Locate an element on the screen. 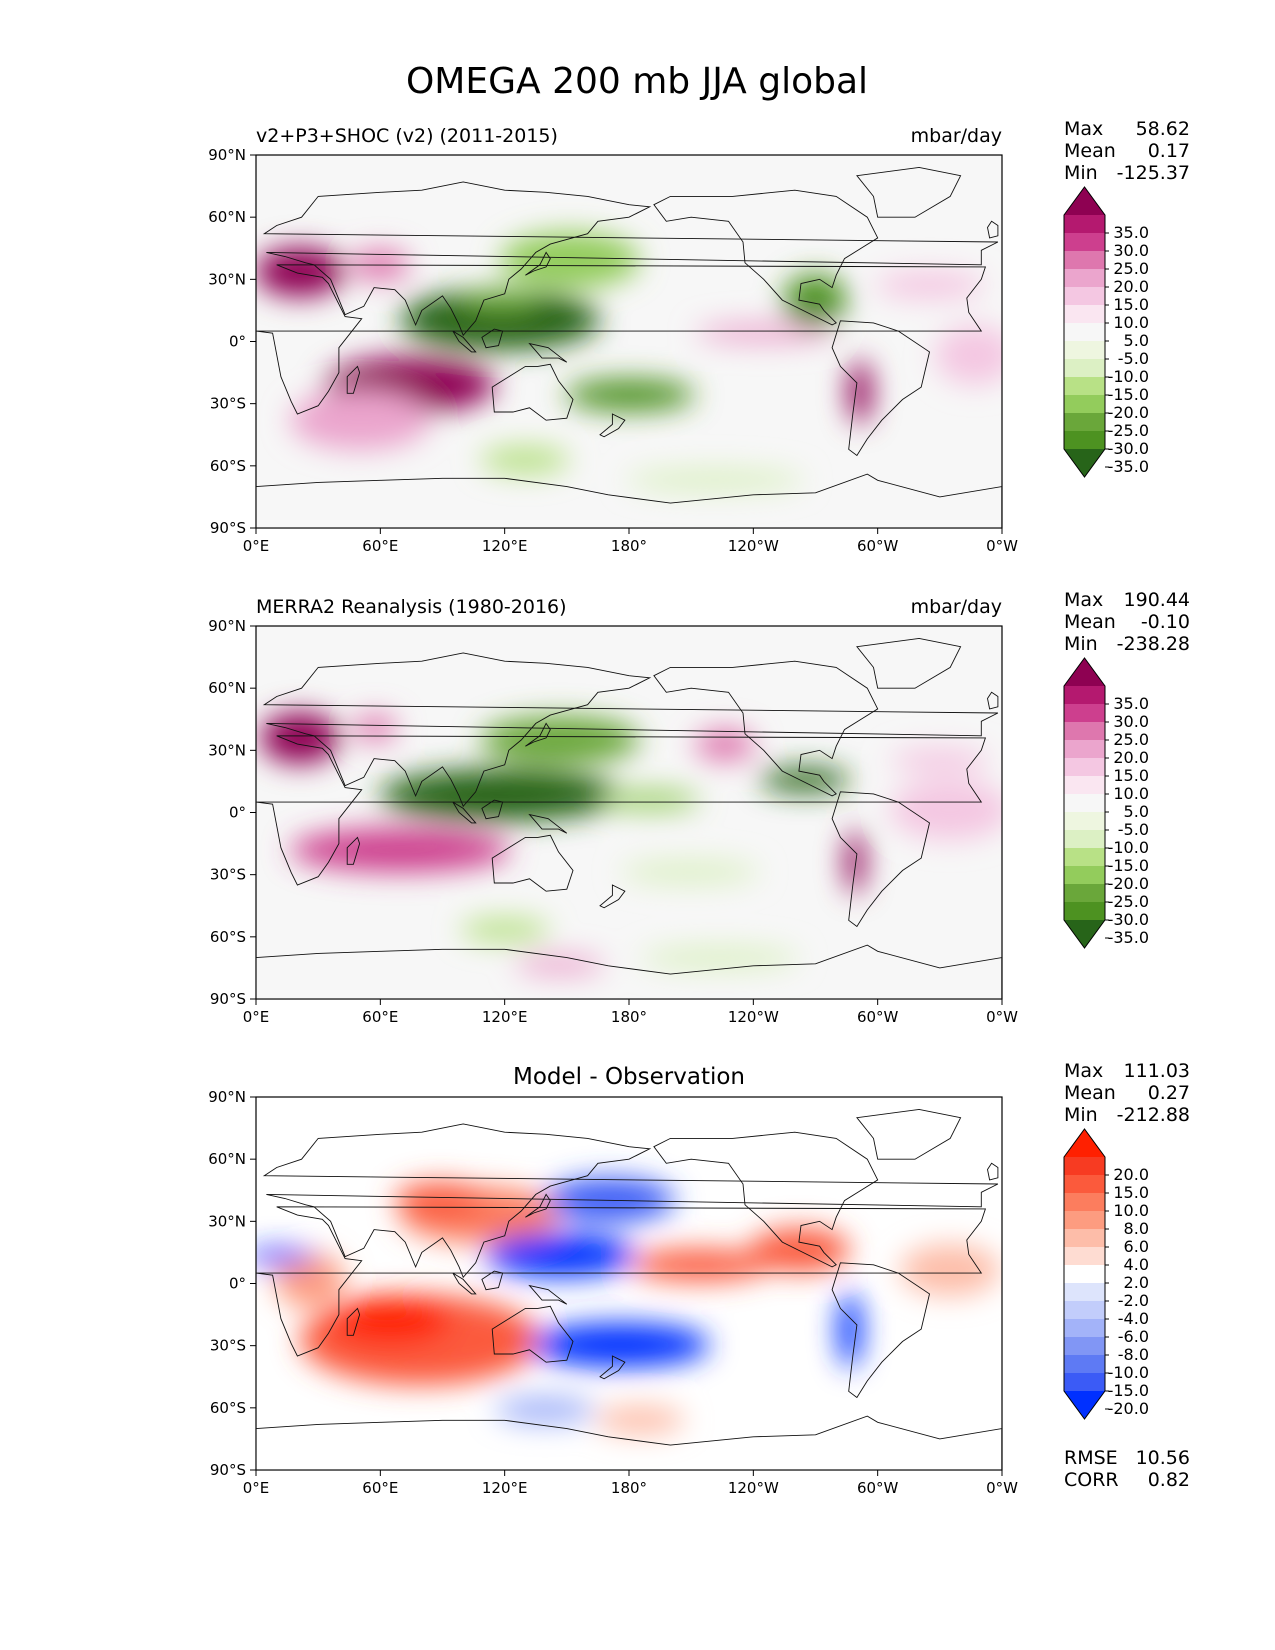 The height and width of the screenshot is (1650, 1275). stat-label: Mean is located at coordinates (1090, 1093).